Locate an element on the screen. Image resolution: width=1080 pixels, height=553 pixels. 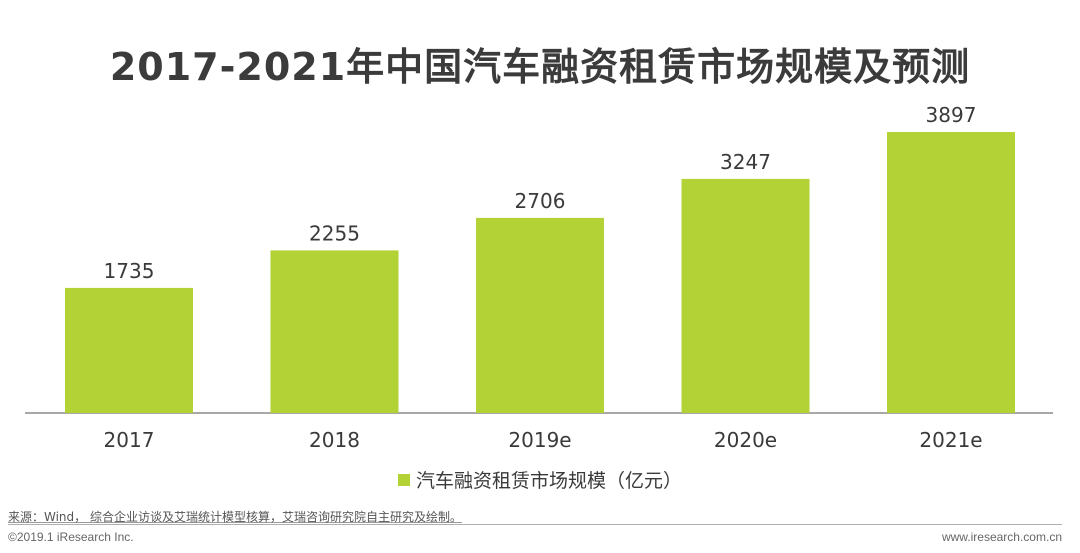
website-link: www.iresearch.com.cn is located at coordinates (1001, 537).